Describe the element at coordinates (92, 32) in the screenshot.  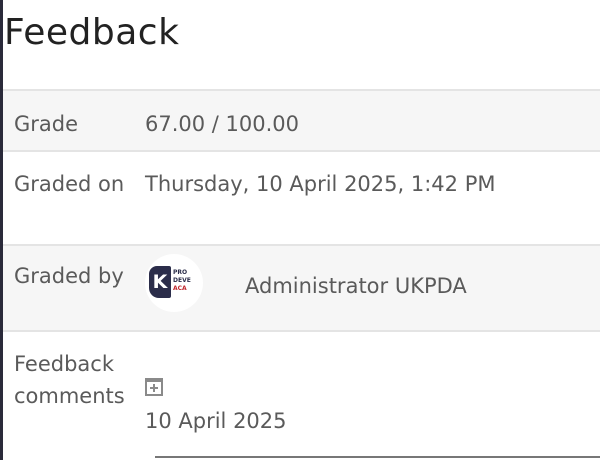
I see `page-title: Feedback` at that location.